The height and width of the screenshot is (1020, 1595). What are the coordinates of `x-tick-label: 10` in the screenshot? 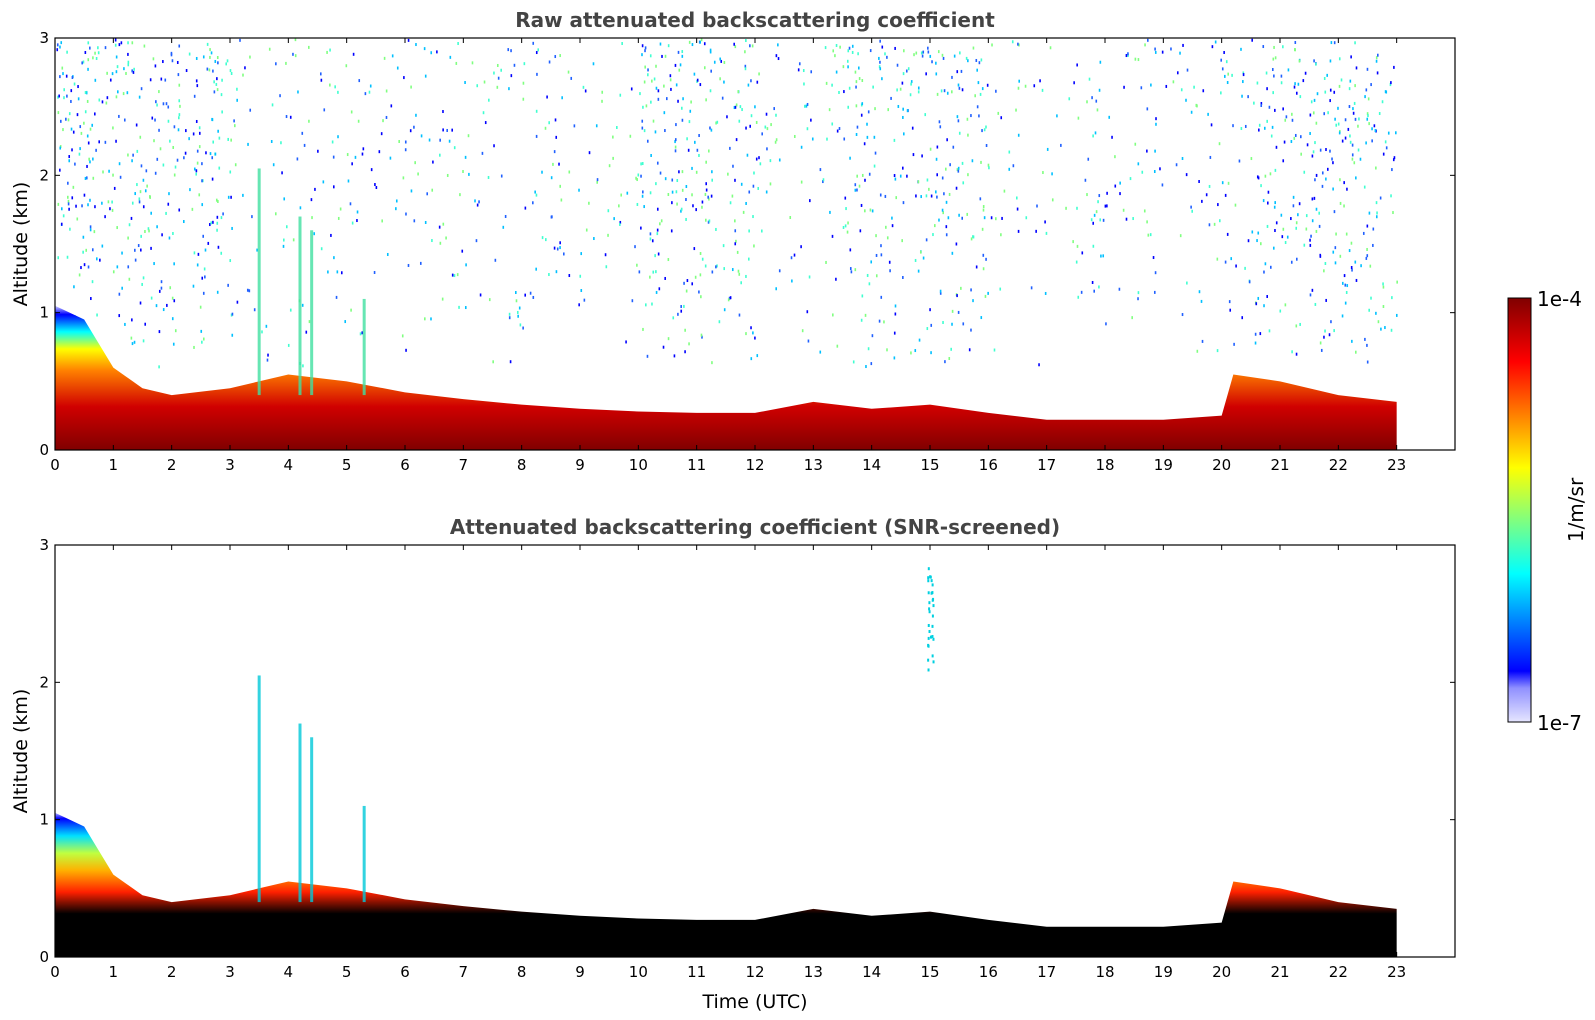 It's located at (638, 972).